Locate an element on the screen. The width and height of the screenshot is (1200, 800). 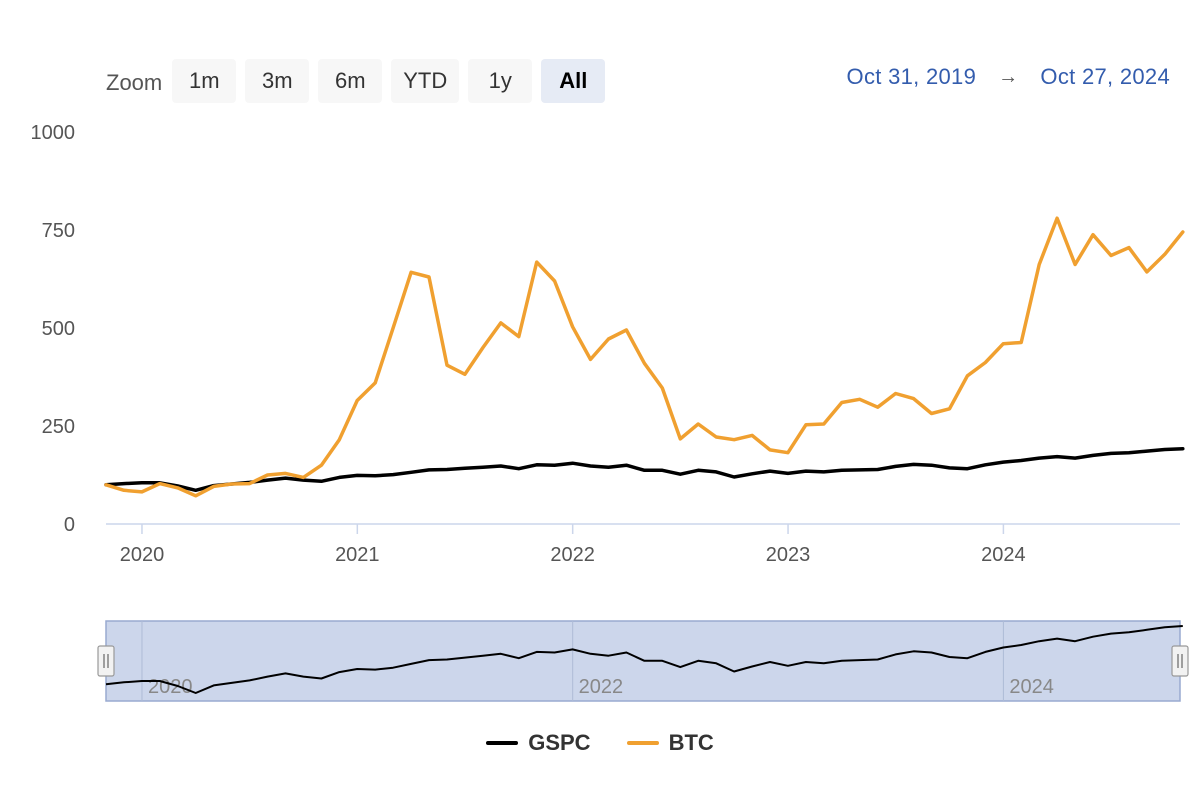
x-tick-label: 2021 is located at coordinates (357, 555).